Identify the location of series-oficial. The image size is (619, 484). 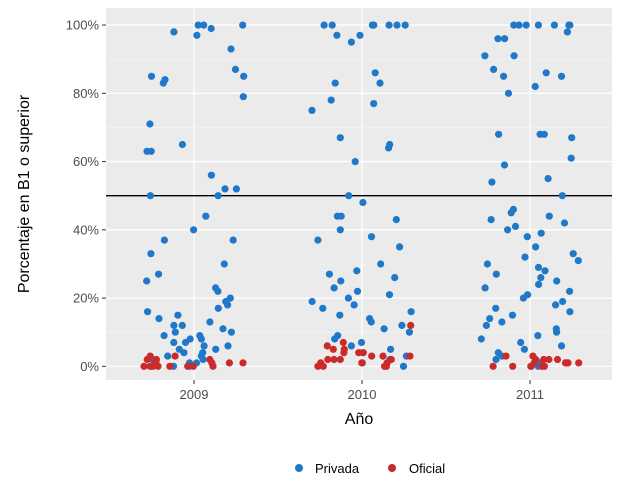
(361, 345).